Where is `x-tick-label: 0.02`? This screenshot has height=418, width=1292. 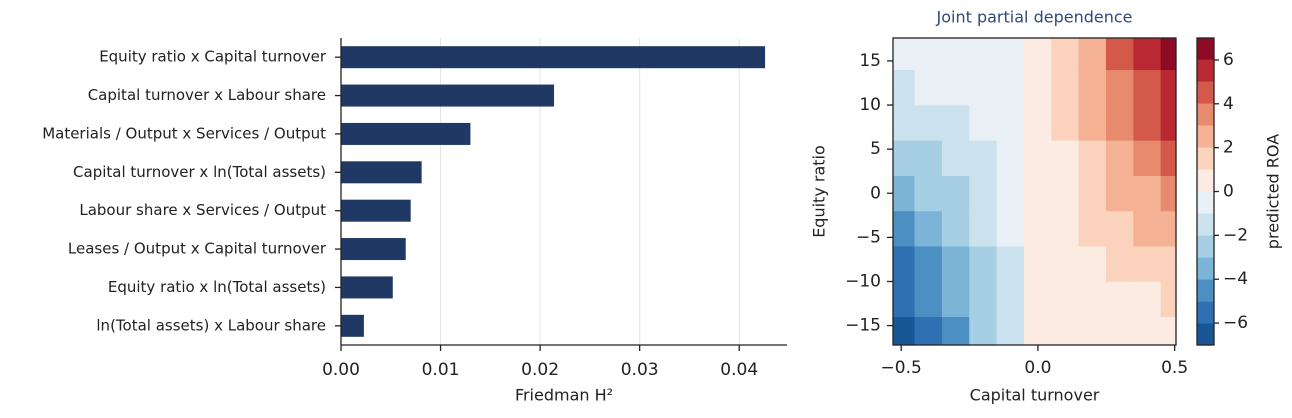 x-tick-label: 0.02 is located at coordinates (540, 370).